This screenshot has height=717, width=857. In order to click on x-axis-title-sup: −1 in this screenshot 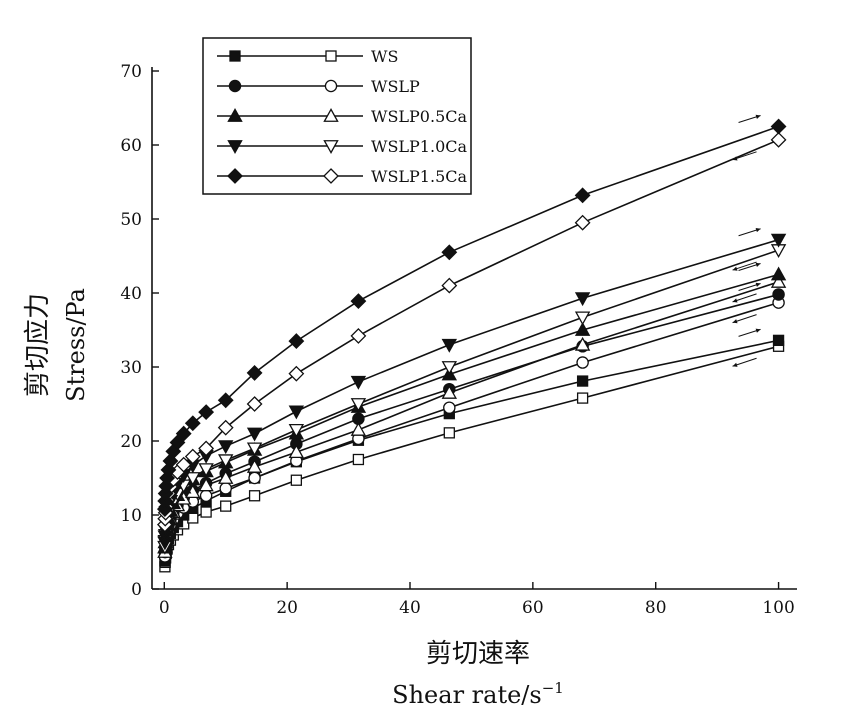, I will do `click(553, 688)`.